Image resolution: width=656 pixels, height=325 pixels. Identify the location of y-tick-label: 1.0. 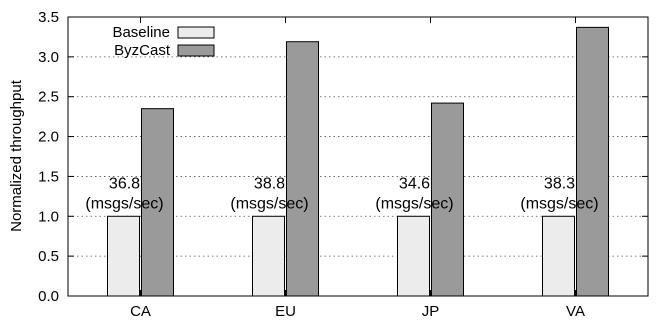
(48, 216).